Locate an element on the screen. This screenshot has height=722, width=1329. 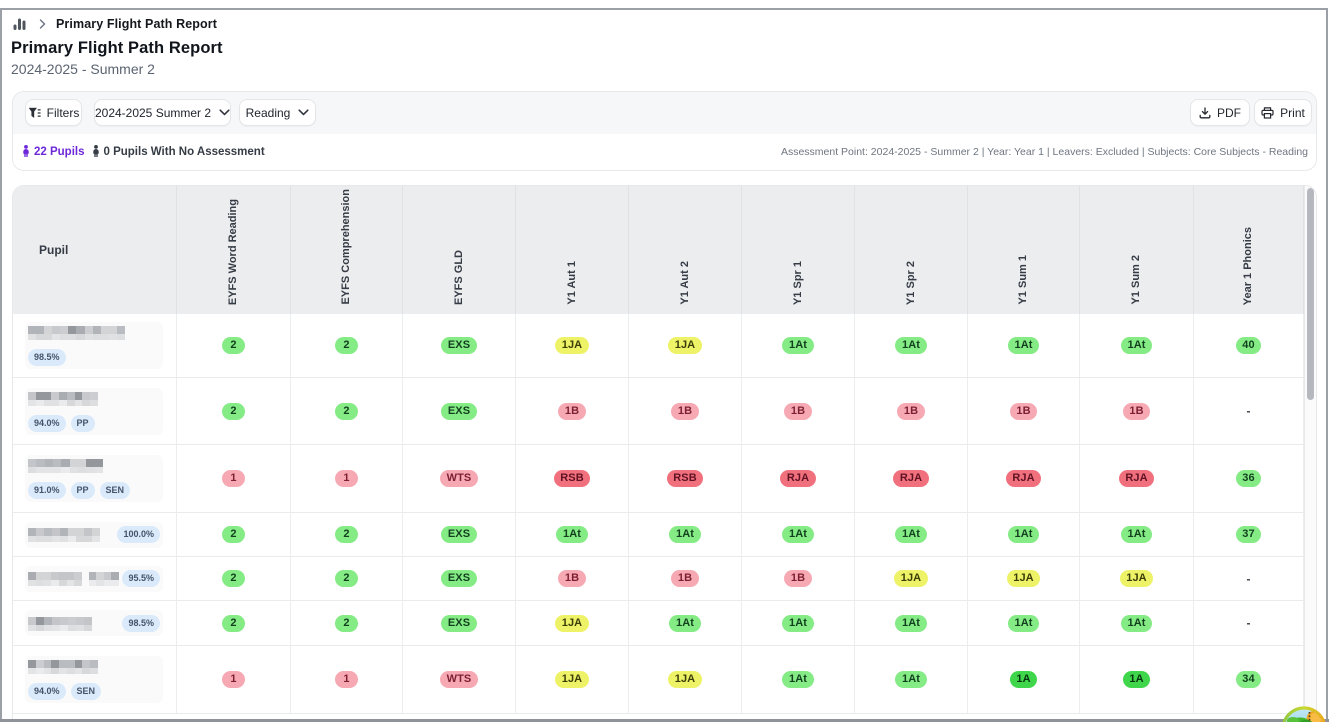
assessment-period-dropdown: 2024-2025 Summer 2 is located at coordinates (162, 112).